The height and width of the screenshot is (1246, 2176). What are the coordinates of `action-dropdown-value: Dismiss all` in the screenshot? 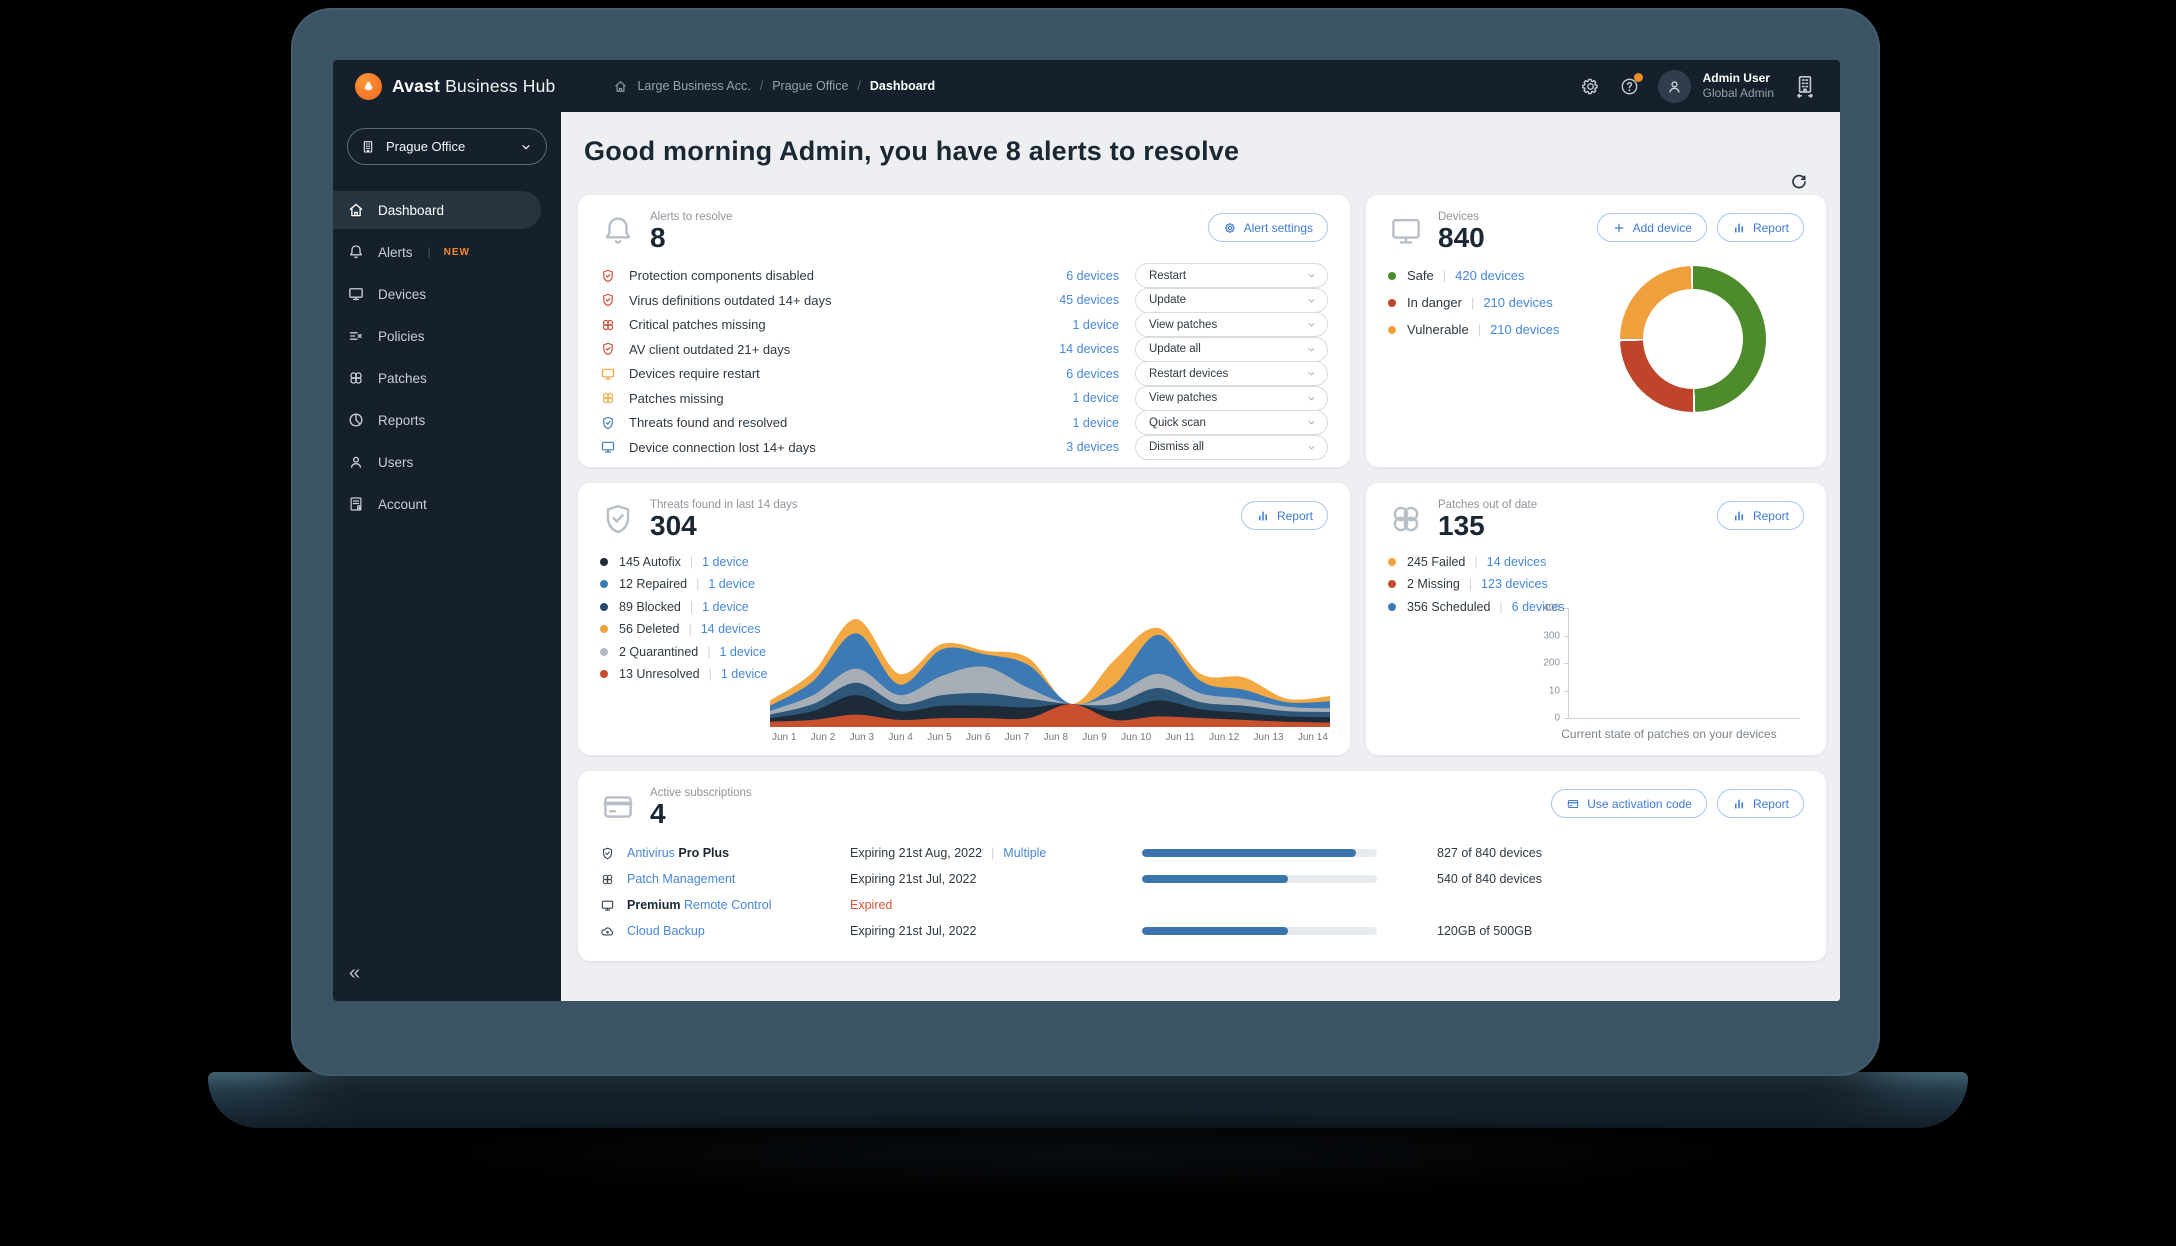 It's located at (1176, 447).